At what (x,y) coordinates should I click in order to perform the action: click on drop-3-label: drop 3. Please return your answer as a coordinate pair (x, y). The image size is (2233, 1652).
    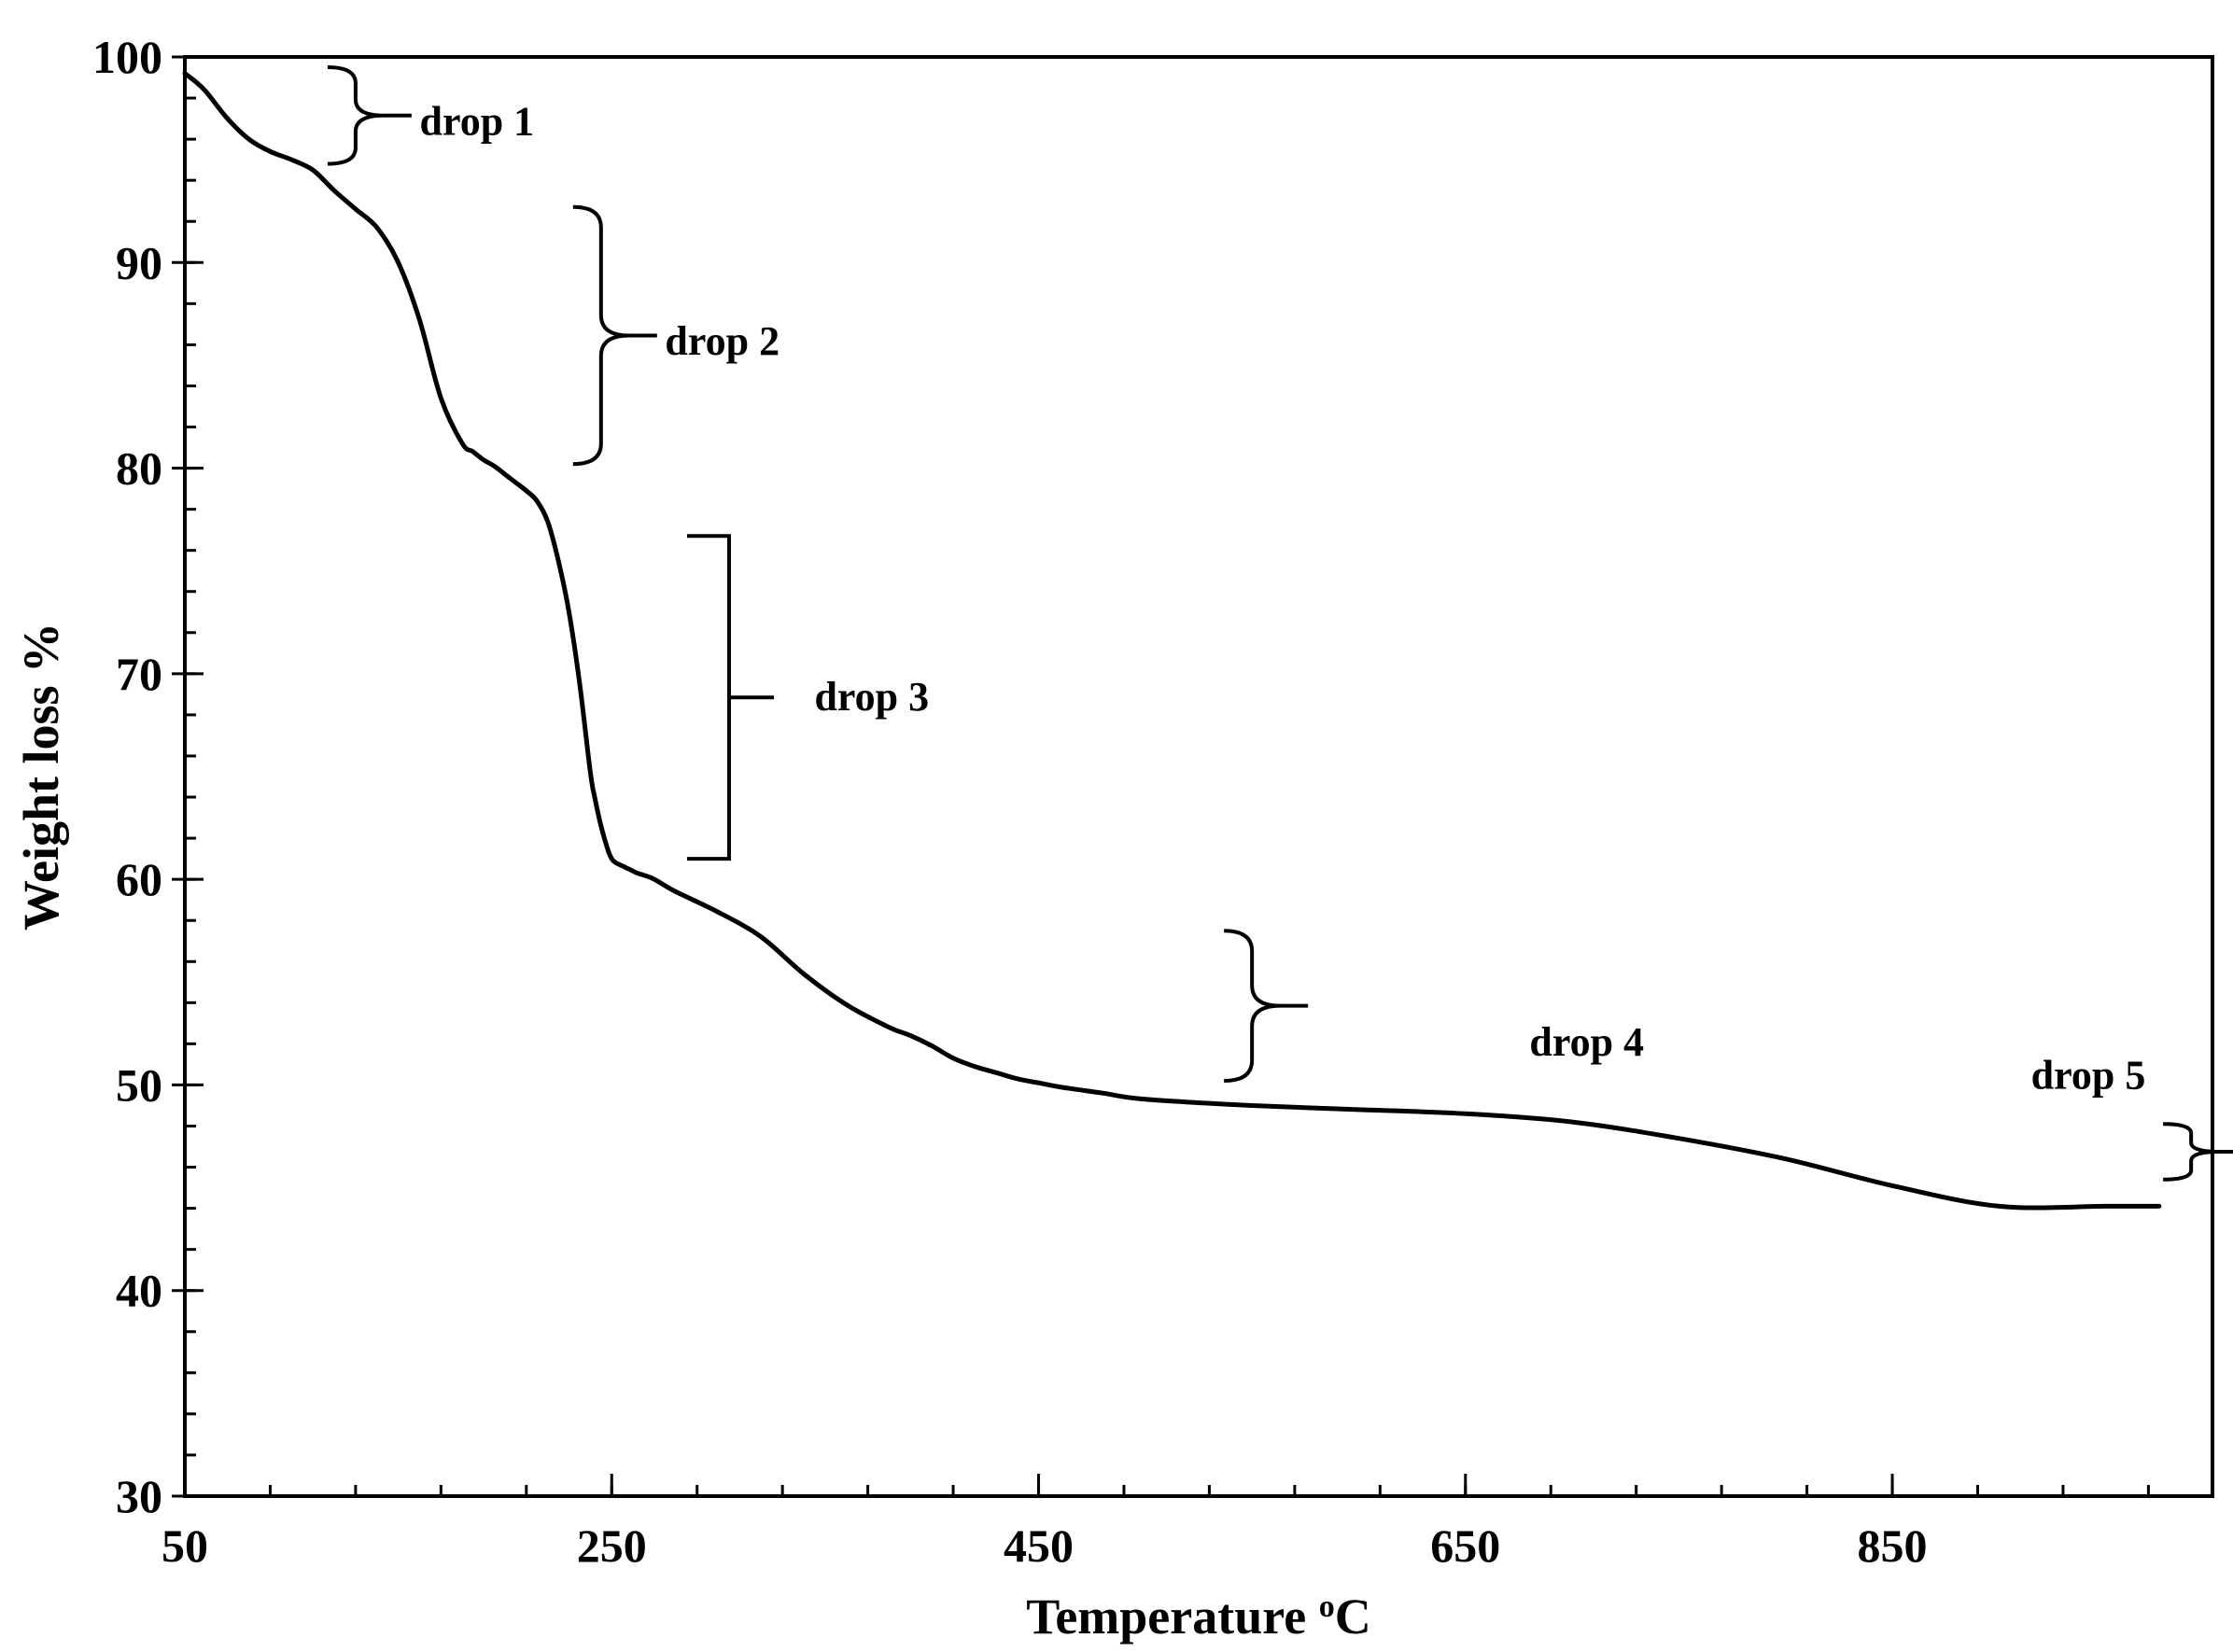
    Looking at the image, I should click on (871, 697).